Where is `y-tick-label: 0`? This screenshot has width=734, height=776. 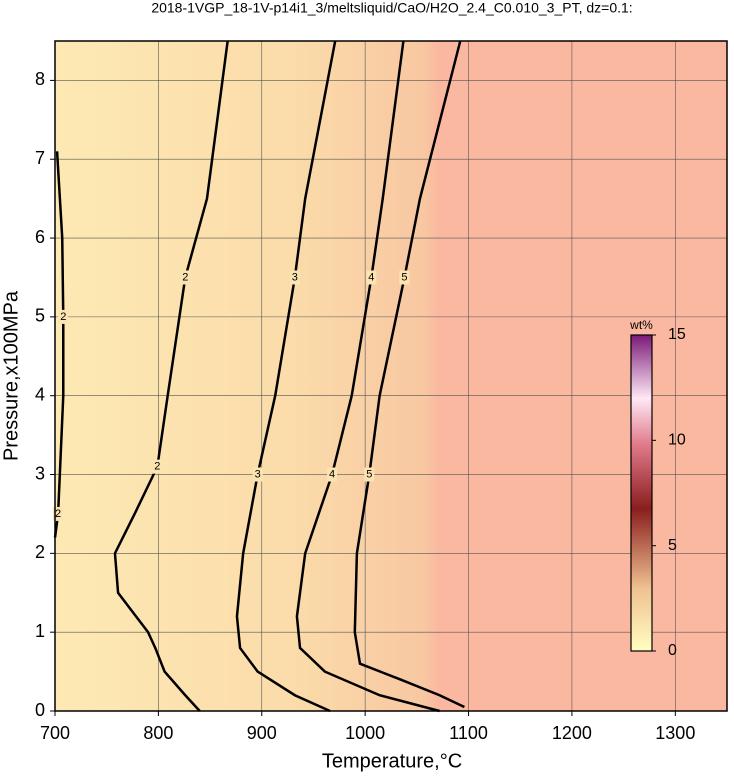 y-tick-label: 0 is located at coordinates (40, 710).